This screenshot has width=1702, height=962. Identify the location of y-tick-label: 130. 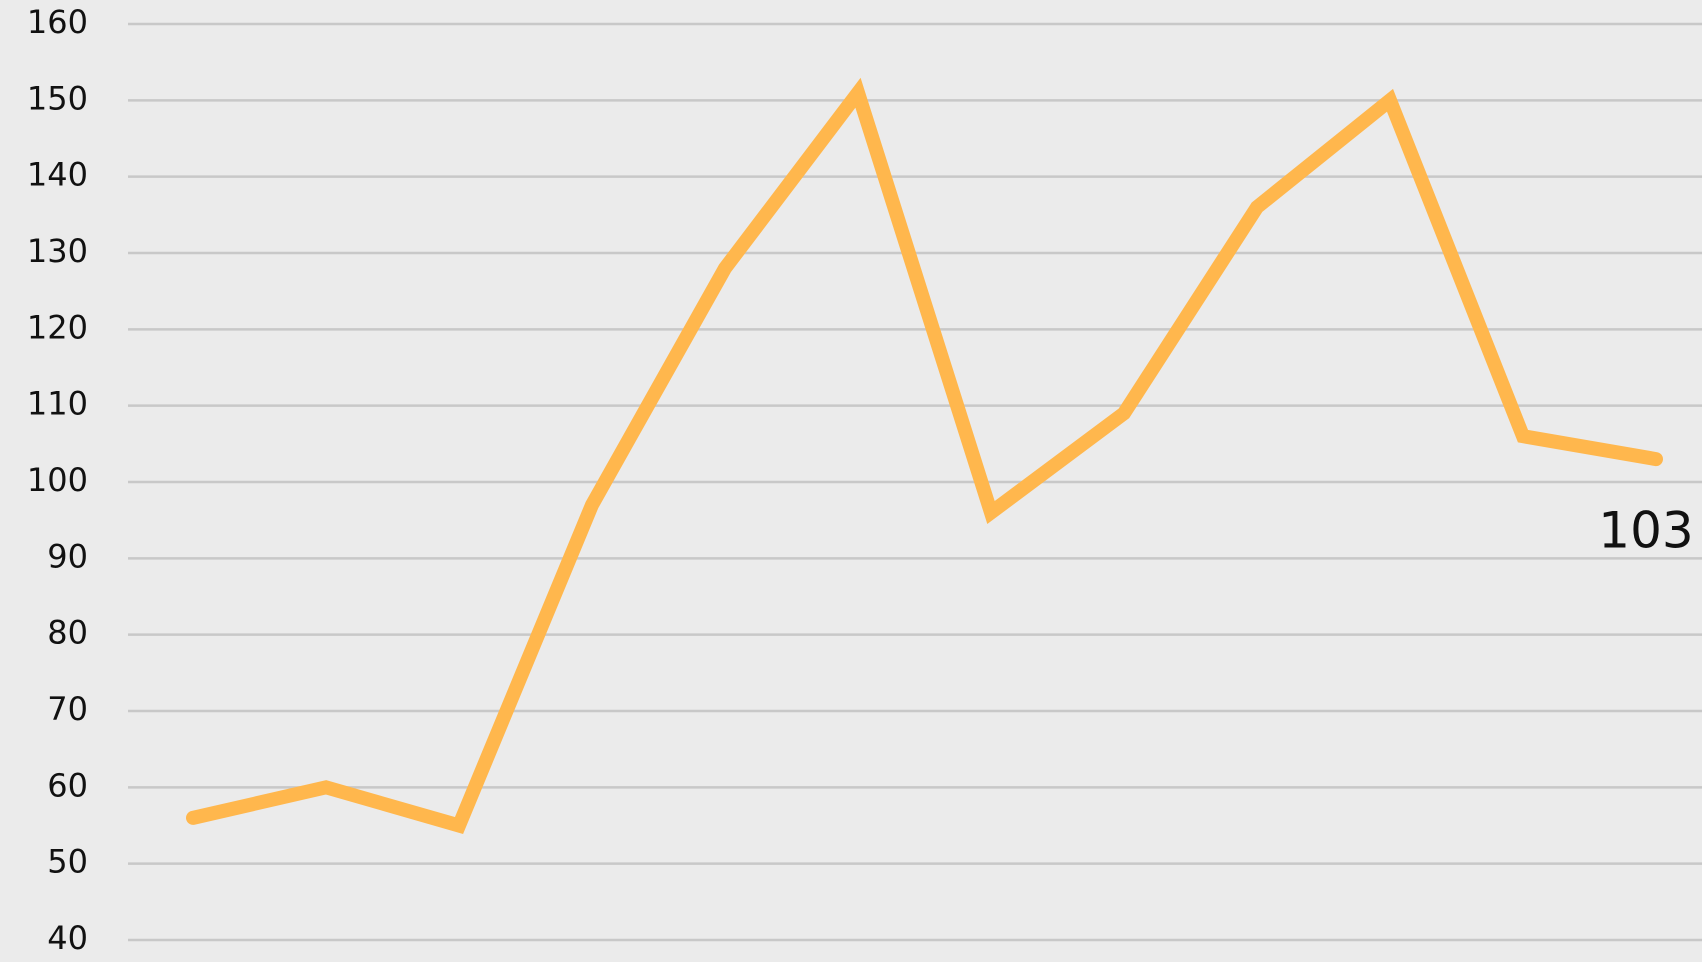
(57, 251).